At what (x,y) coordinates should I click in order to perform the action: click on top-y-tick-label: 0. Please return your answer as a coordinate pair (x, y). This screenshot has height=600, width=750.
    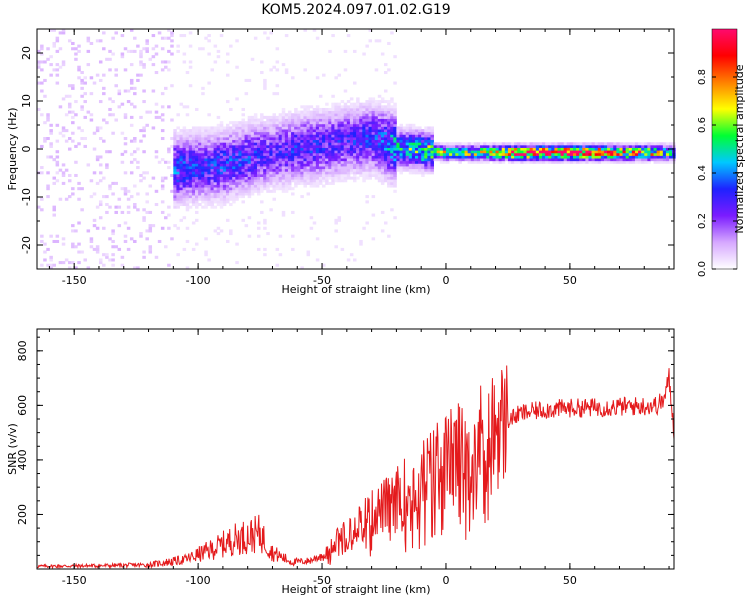
    Looking at the image, I should click on (26, 149).